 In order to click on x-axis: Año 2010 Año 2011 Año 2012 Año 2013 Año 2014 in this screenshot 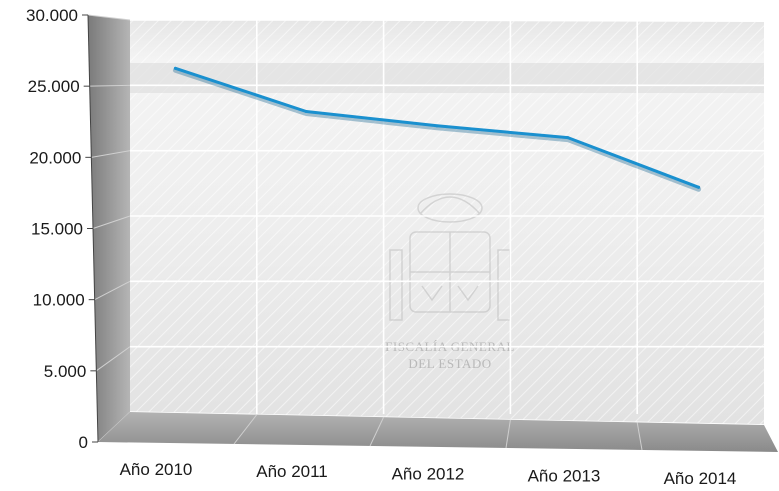, I will do `click(428, 474)`.